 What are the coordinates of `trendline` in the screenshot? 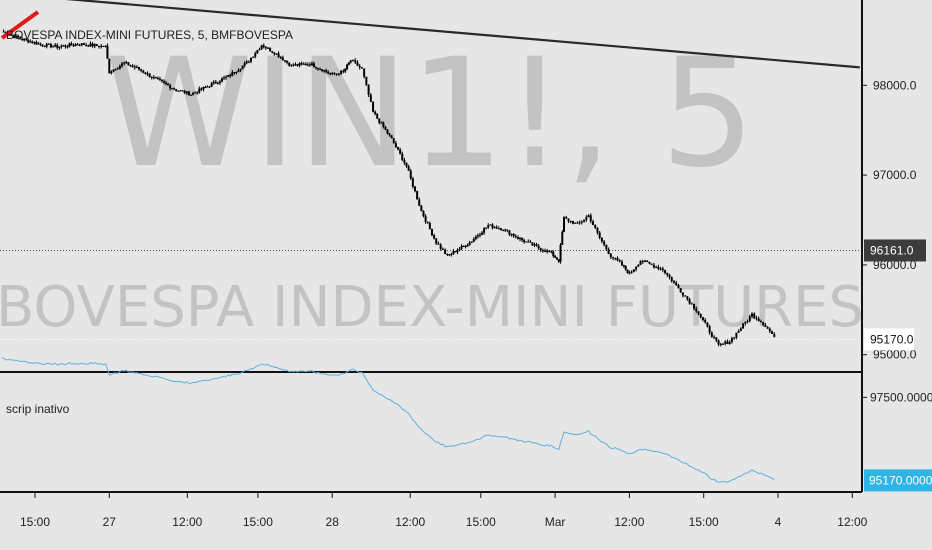 It's located at (432, 34).